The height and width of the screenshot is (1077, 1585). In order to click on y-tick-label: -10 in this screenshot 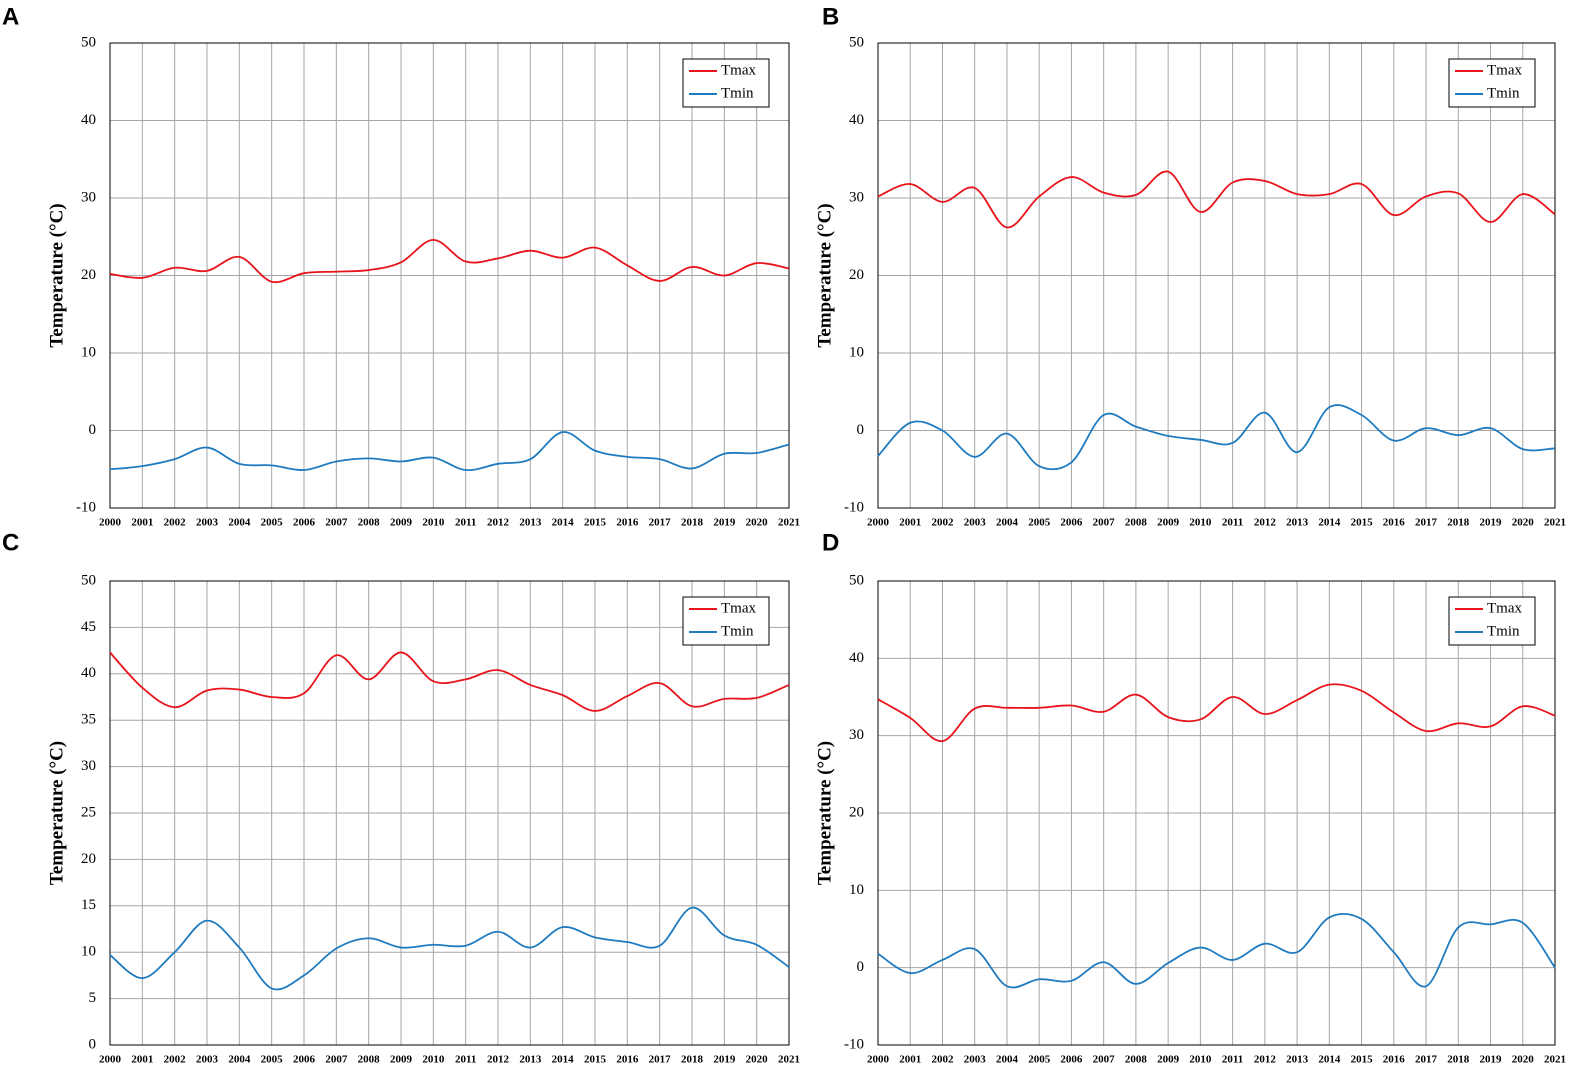, I will do `click(854, 507)`.